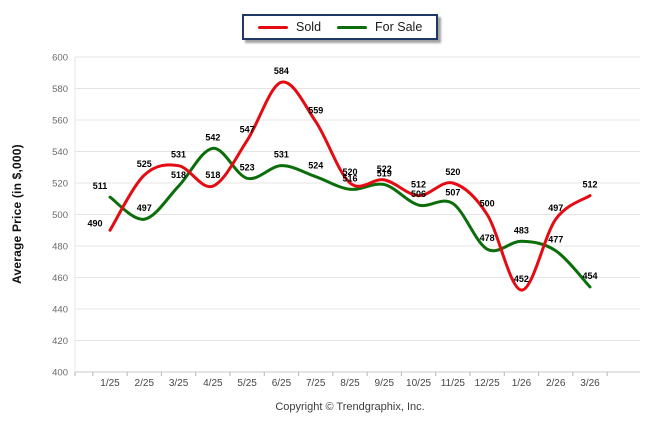  Describe the element at coordinates (452, 192) in the screenshot. I see `data-label: 507` at that location.